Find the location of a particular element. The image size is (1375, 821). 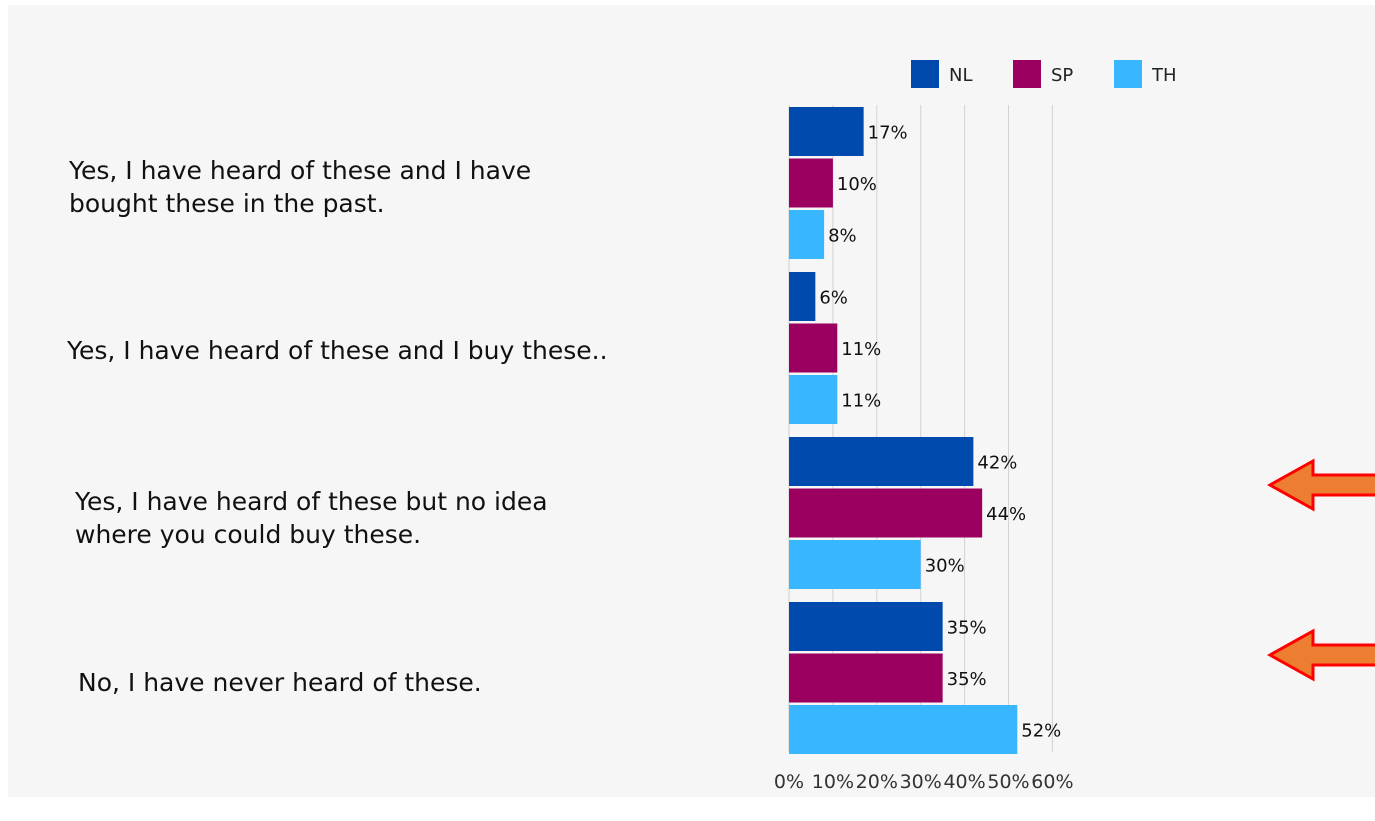

bar-value-label: 8% is located at coordinates (842, 236).